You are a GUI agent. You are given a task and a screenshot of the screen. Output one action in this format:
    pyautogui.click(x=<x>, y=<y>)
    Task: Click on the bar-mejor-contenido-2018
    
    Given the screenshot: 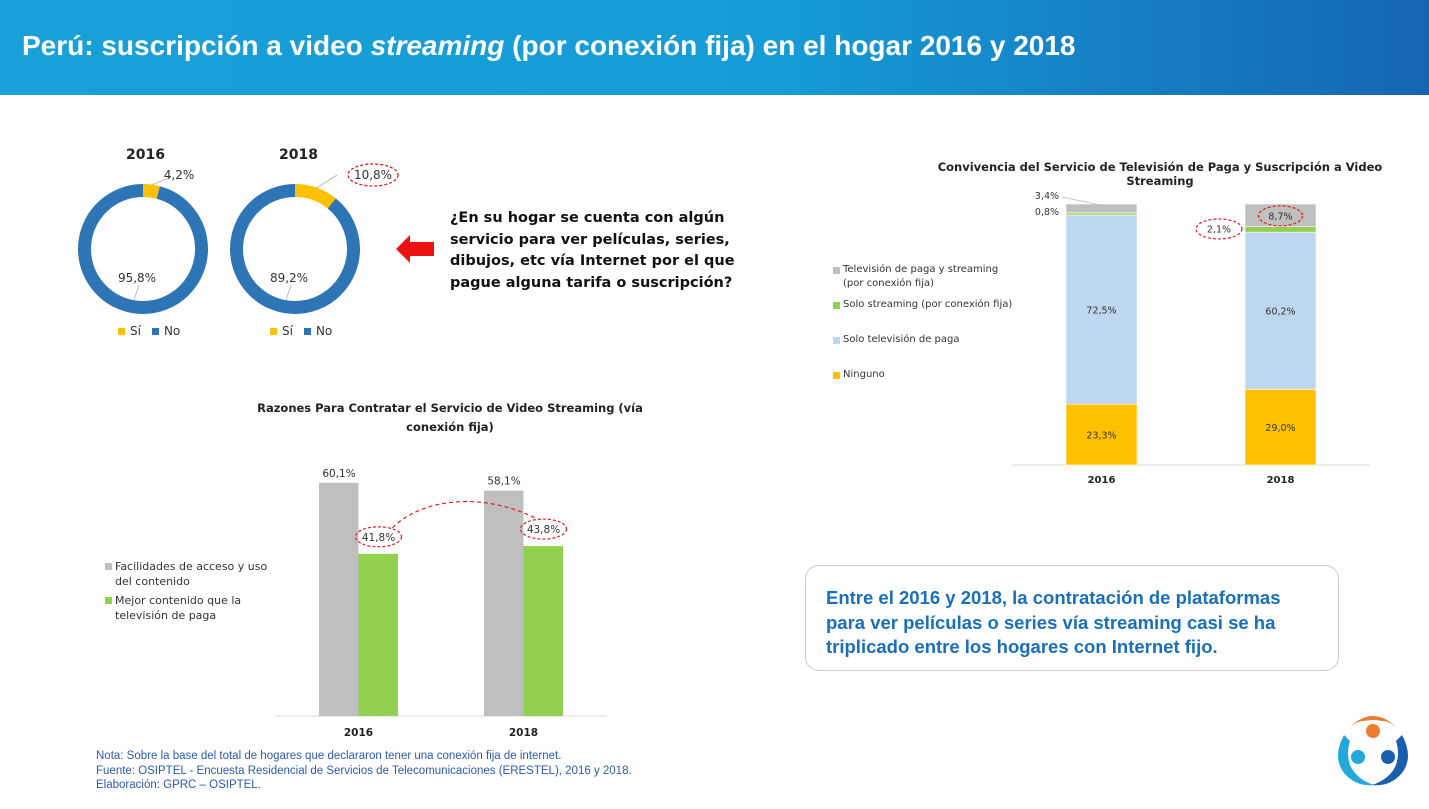 What is the action you would take?
    pyautogui.click(x=543, y=631)
    